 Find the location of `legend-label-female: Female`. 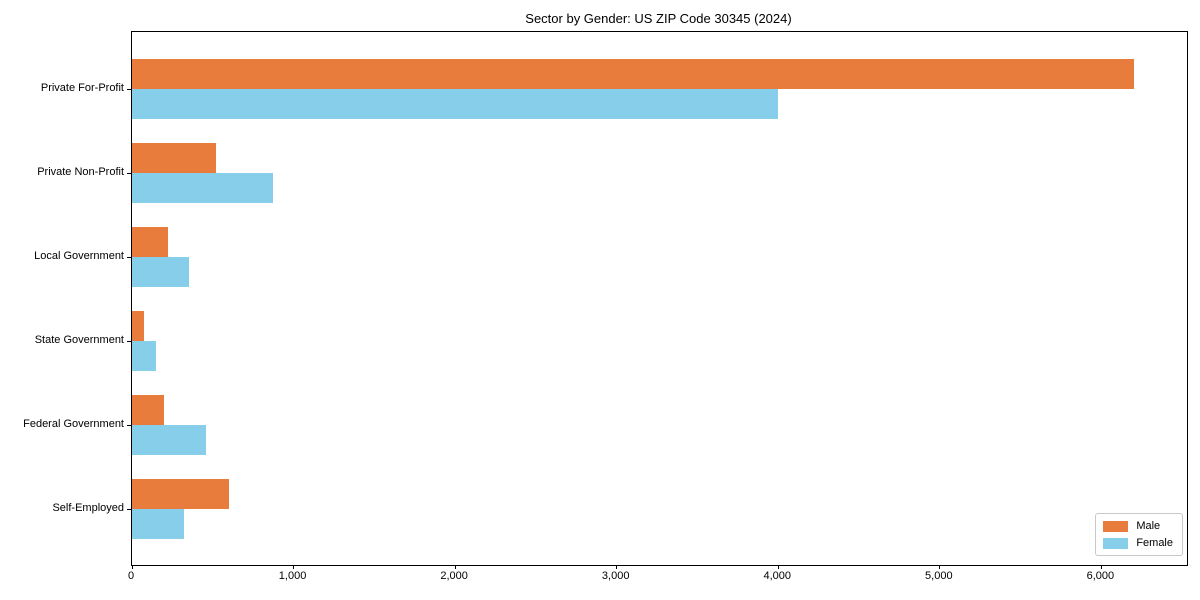

legend-label-female: Female is located at coordinates (1154, 543).